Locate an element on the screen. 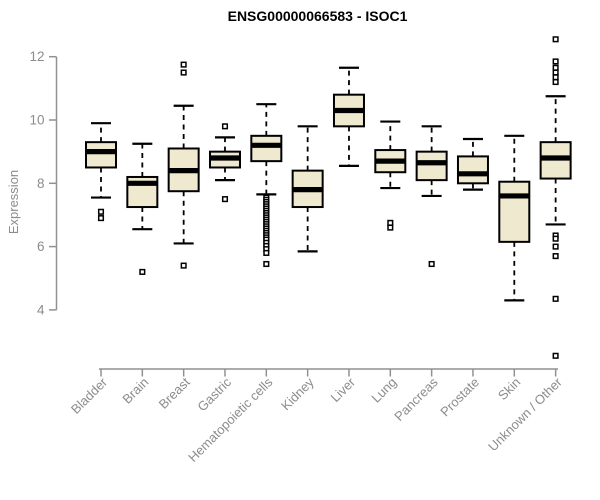 This screenshot has width=600, height=500. y-tick-label: 8 is located at coordinates (41, 183).